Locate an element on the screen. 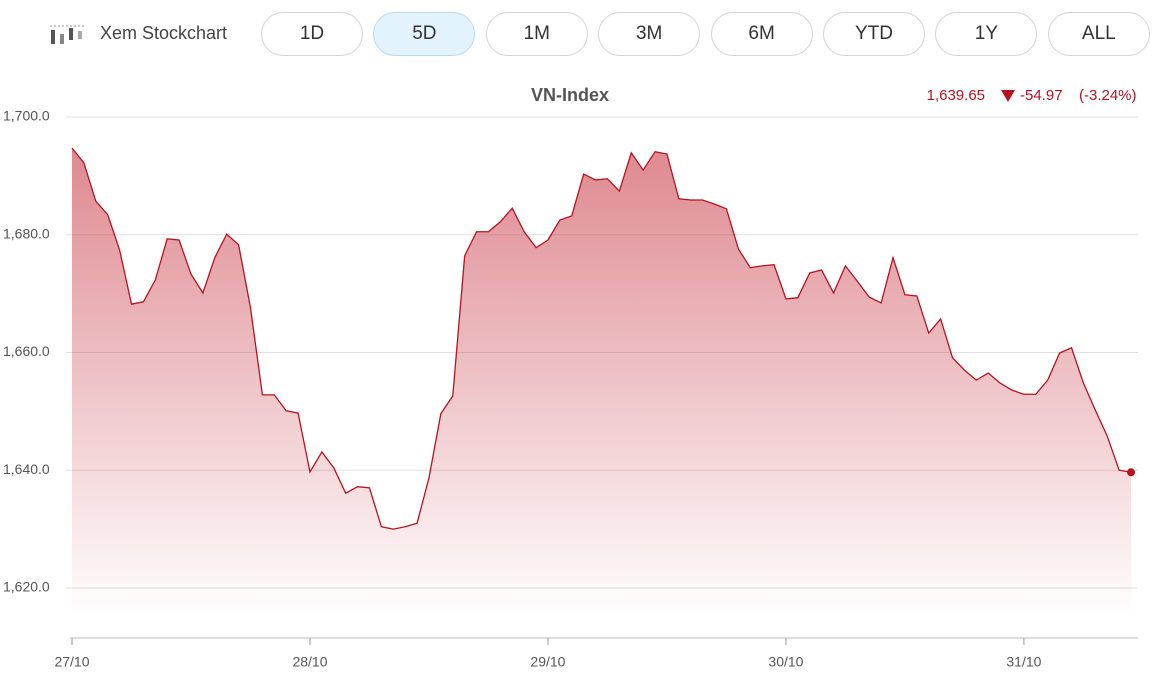 This screenshot has width=1164, height=686. price-change-percent: (-3.24%) is located at coordinates (1108, 95).